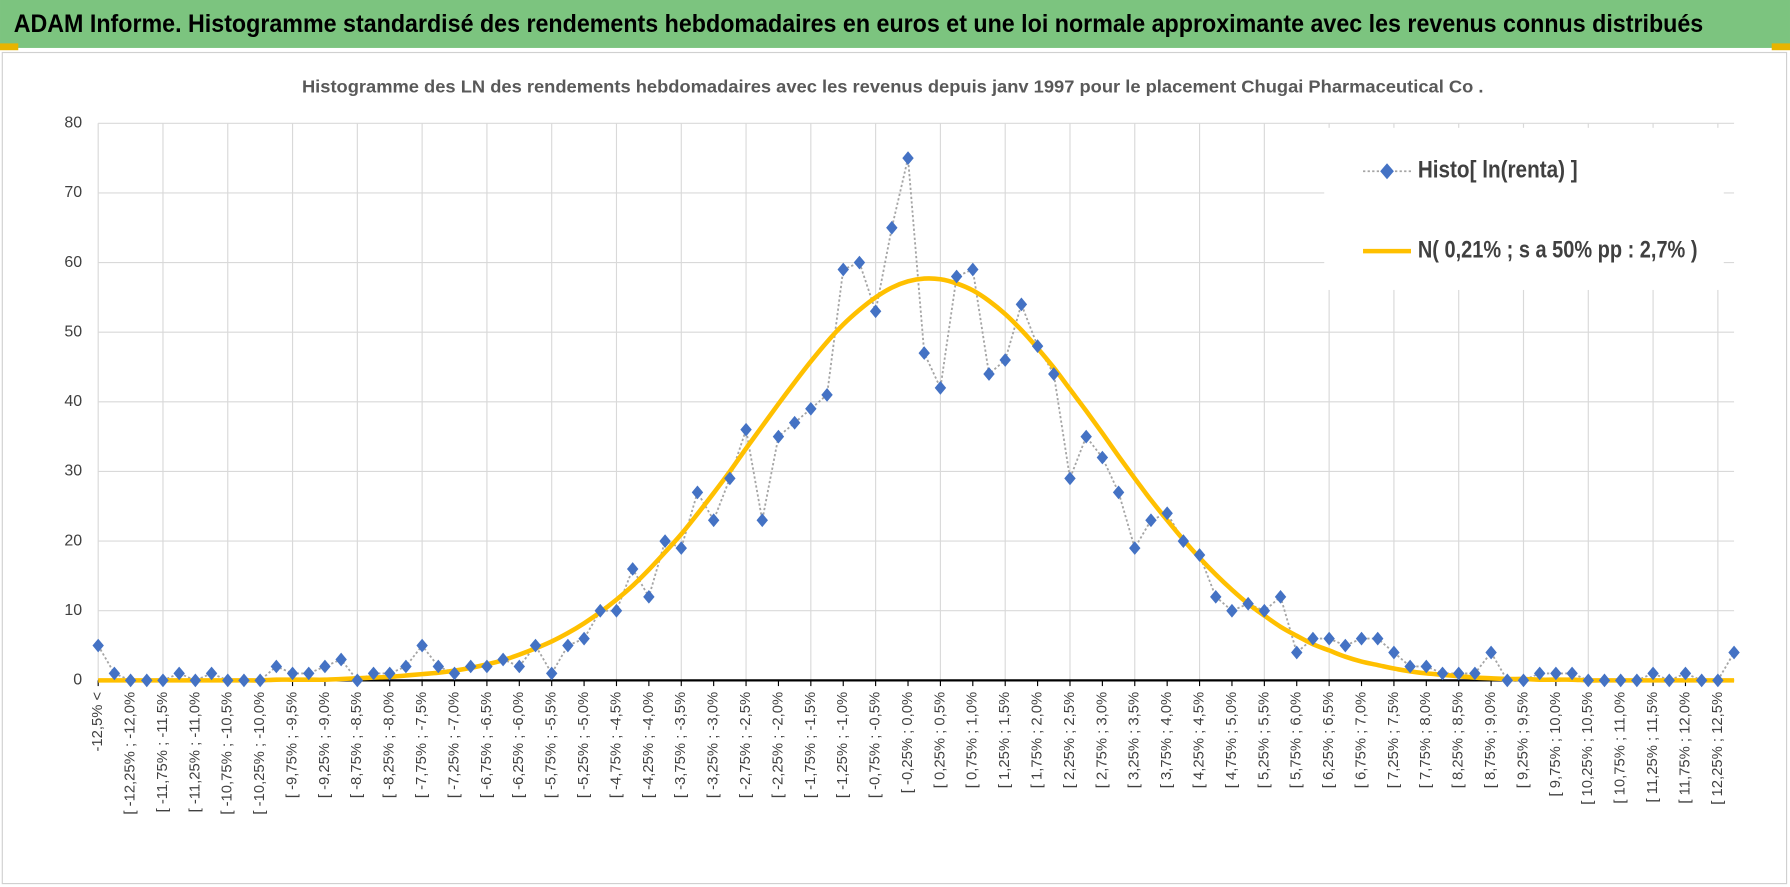  Describe the element at coordinates (1498, 170) in the screenshot. I see `legend-label: Histo[ ln(renta) ]` at that location.